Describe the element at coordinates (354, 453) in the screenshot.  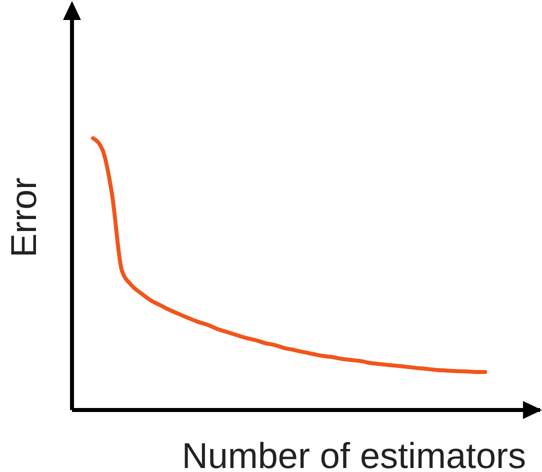
I see `x-axis-title: Number of estimators` at that location.